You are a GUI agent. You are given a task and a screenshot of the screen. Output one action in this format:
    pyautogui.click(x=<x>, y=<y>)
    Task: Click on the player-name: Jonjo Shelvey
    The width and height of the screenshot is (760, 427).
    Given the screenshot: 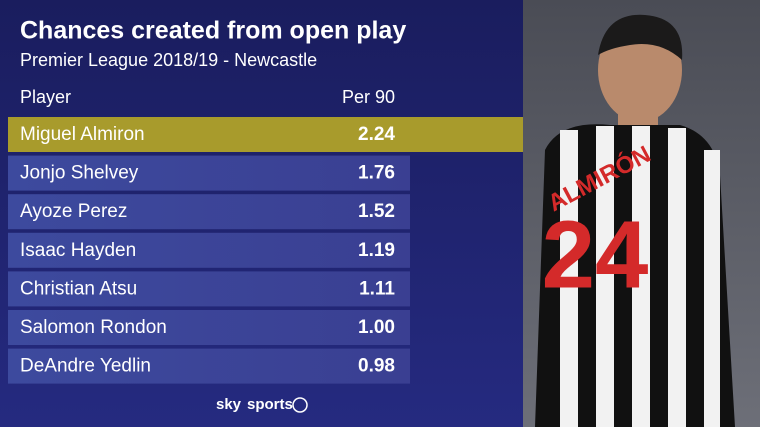 What is the action you would take?
    pyautogui.click(x=79, y=173)
    